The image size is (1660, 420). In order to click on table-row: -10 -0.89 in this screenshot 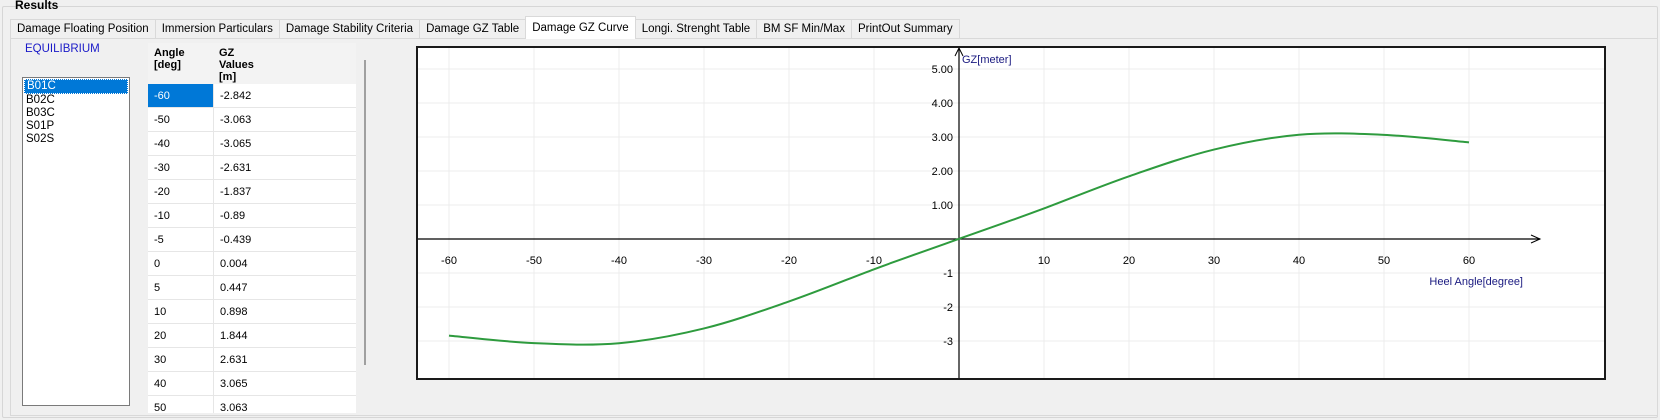, I will do `click(252, 216)`.